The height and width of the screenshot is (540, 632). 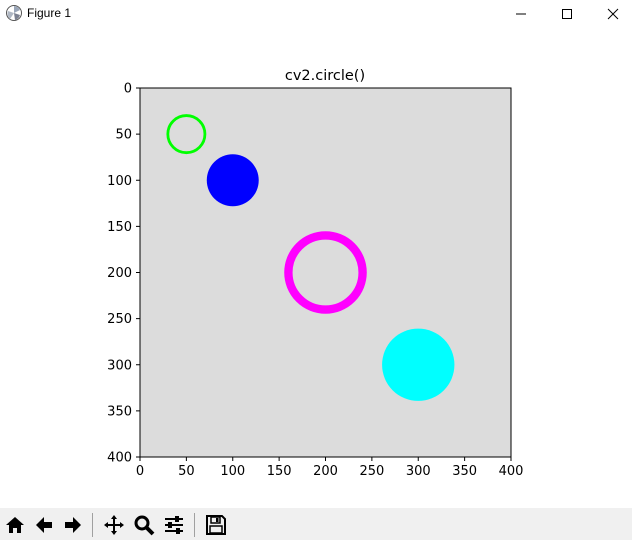 I want to click on pan-move-icon, so click(x=114, y=525).